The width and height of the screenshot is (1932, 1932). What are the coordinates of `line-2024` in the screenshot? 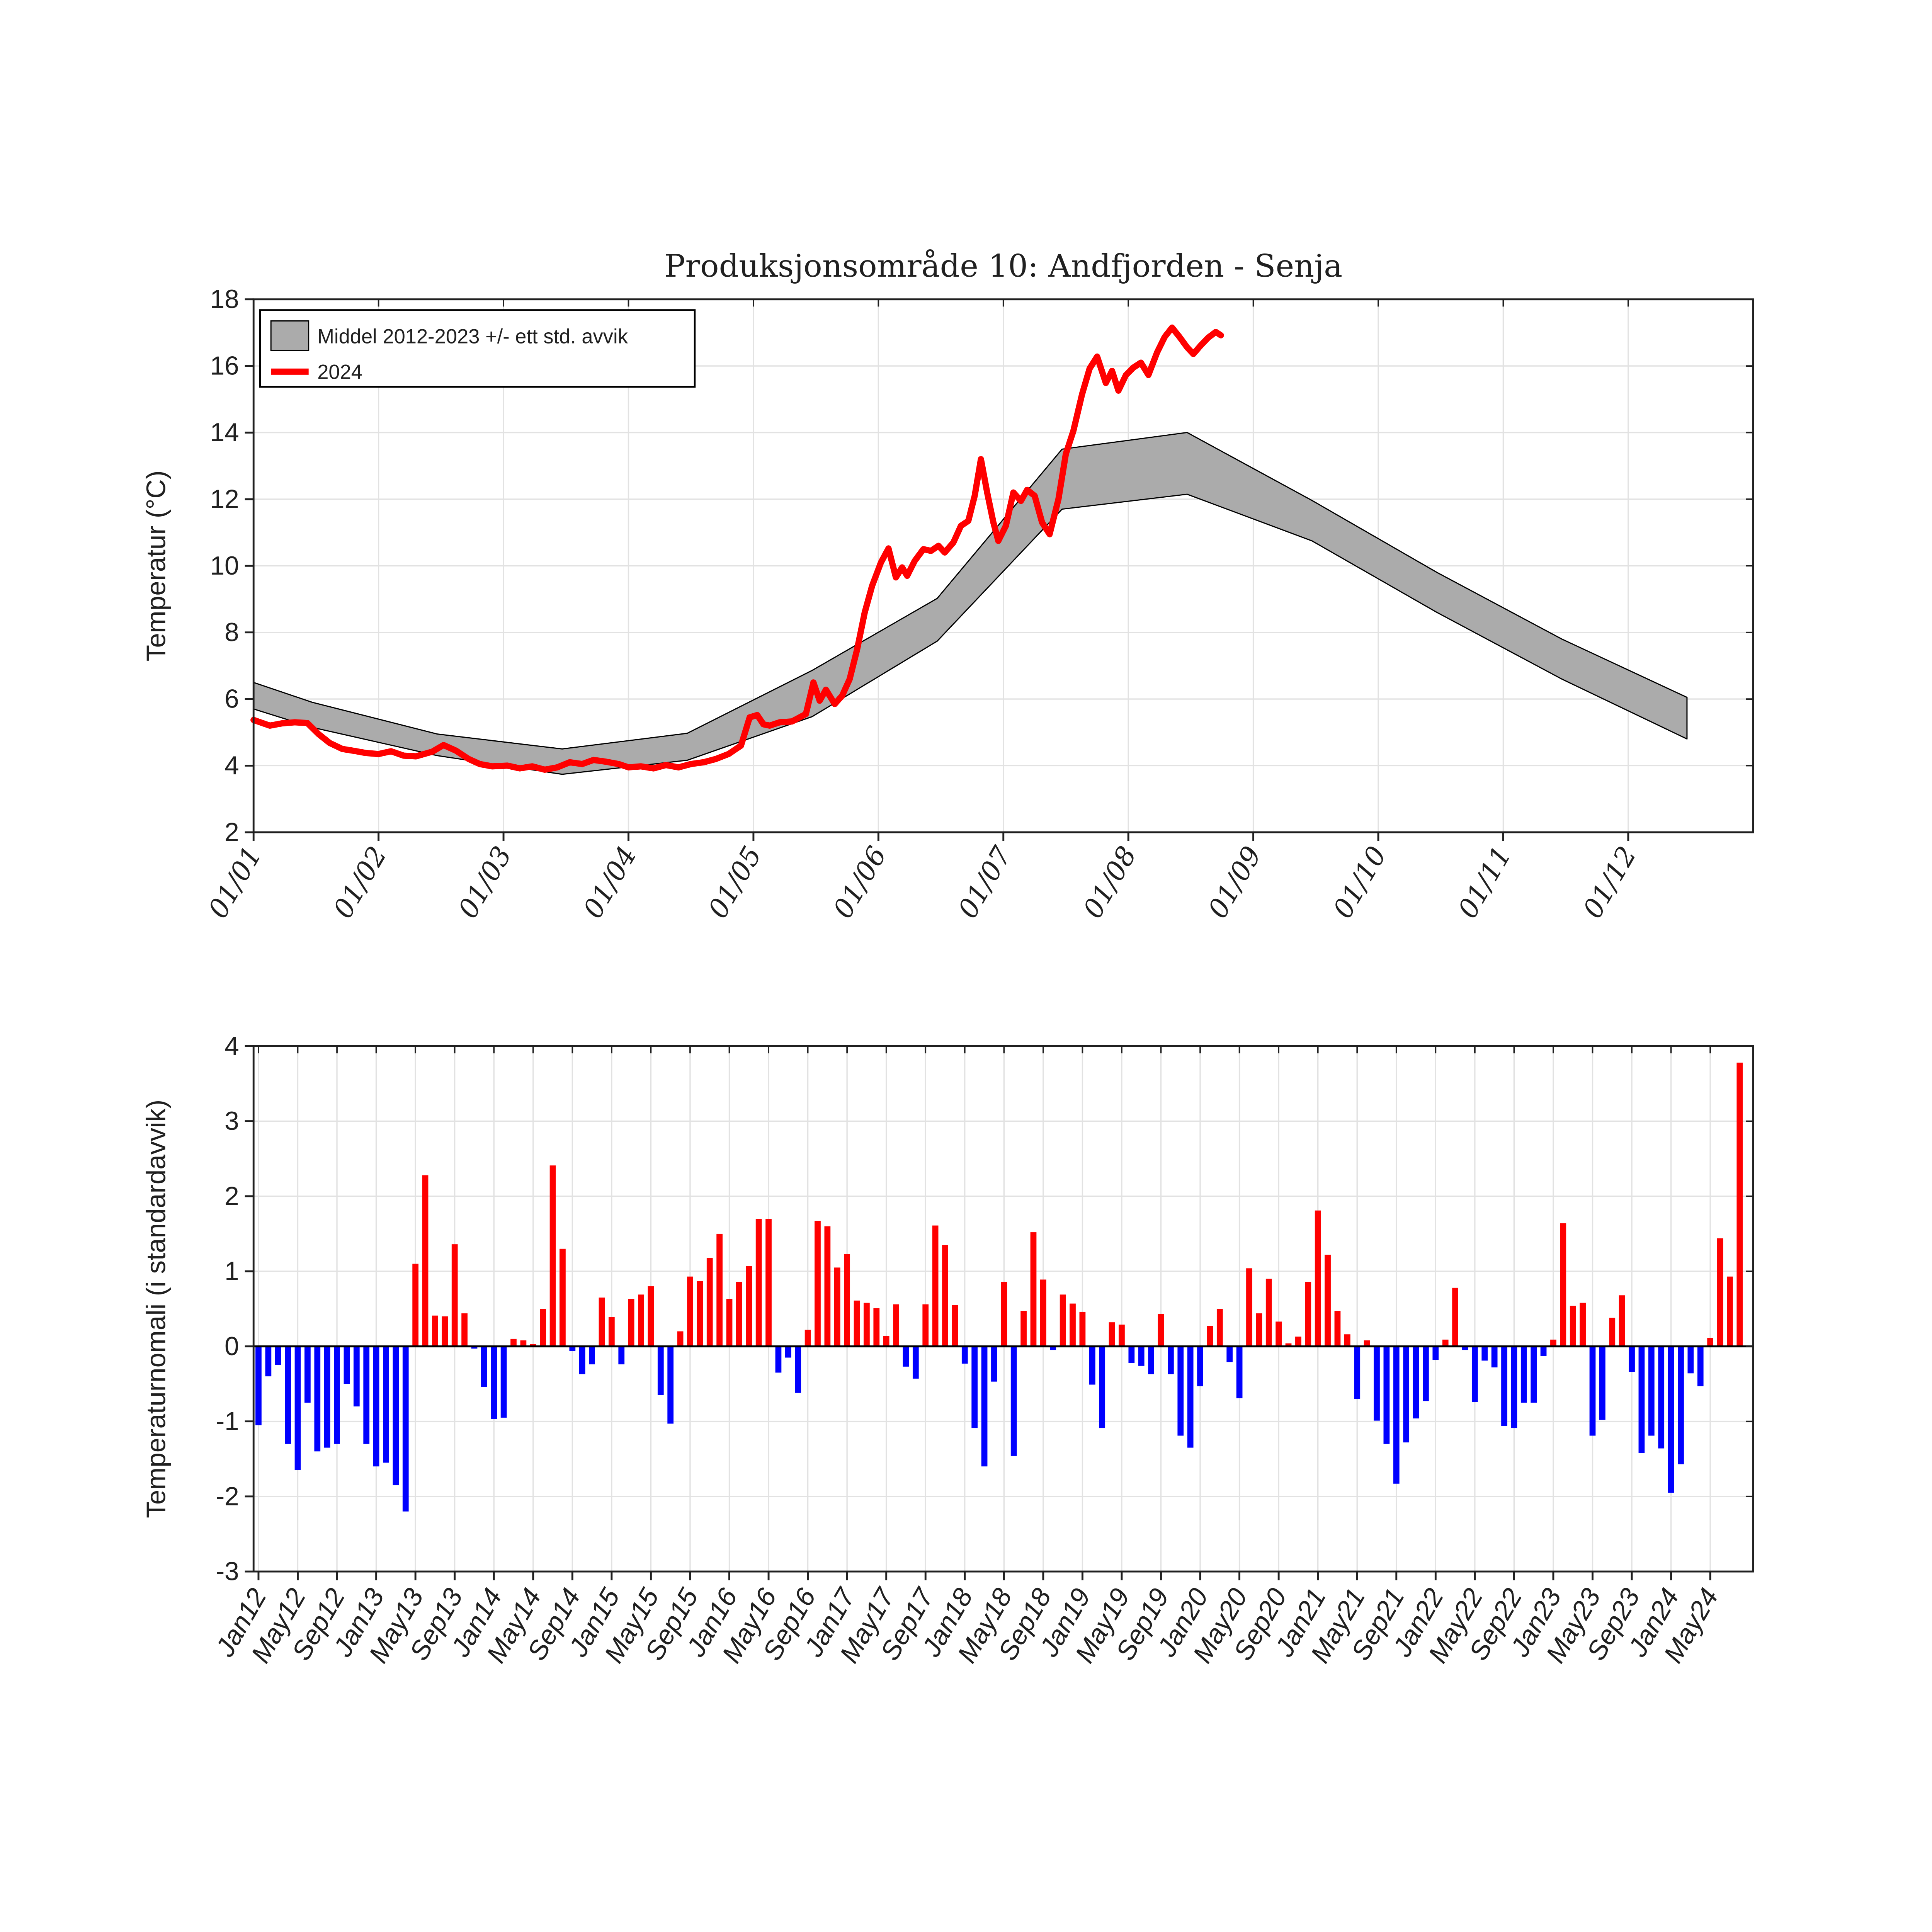 It's located at (737, 549).